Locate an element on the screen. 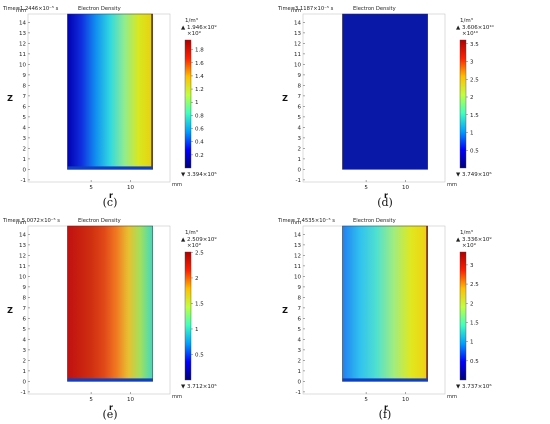  heatmap-bottom-band is located at coordinates (110, 380).